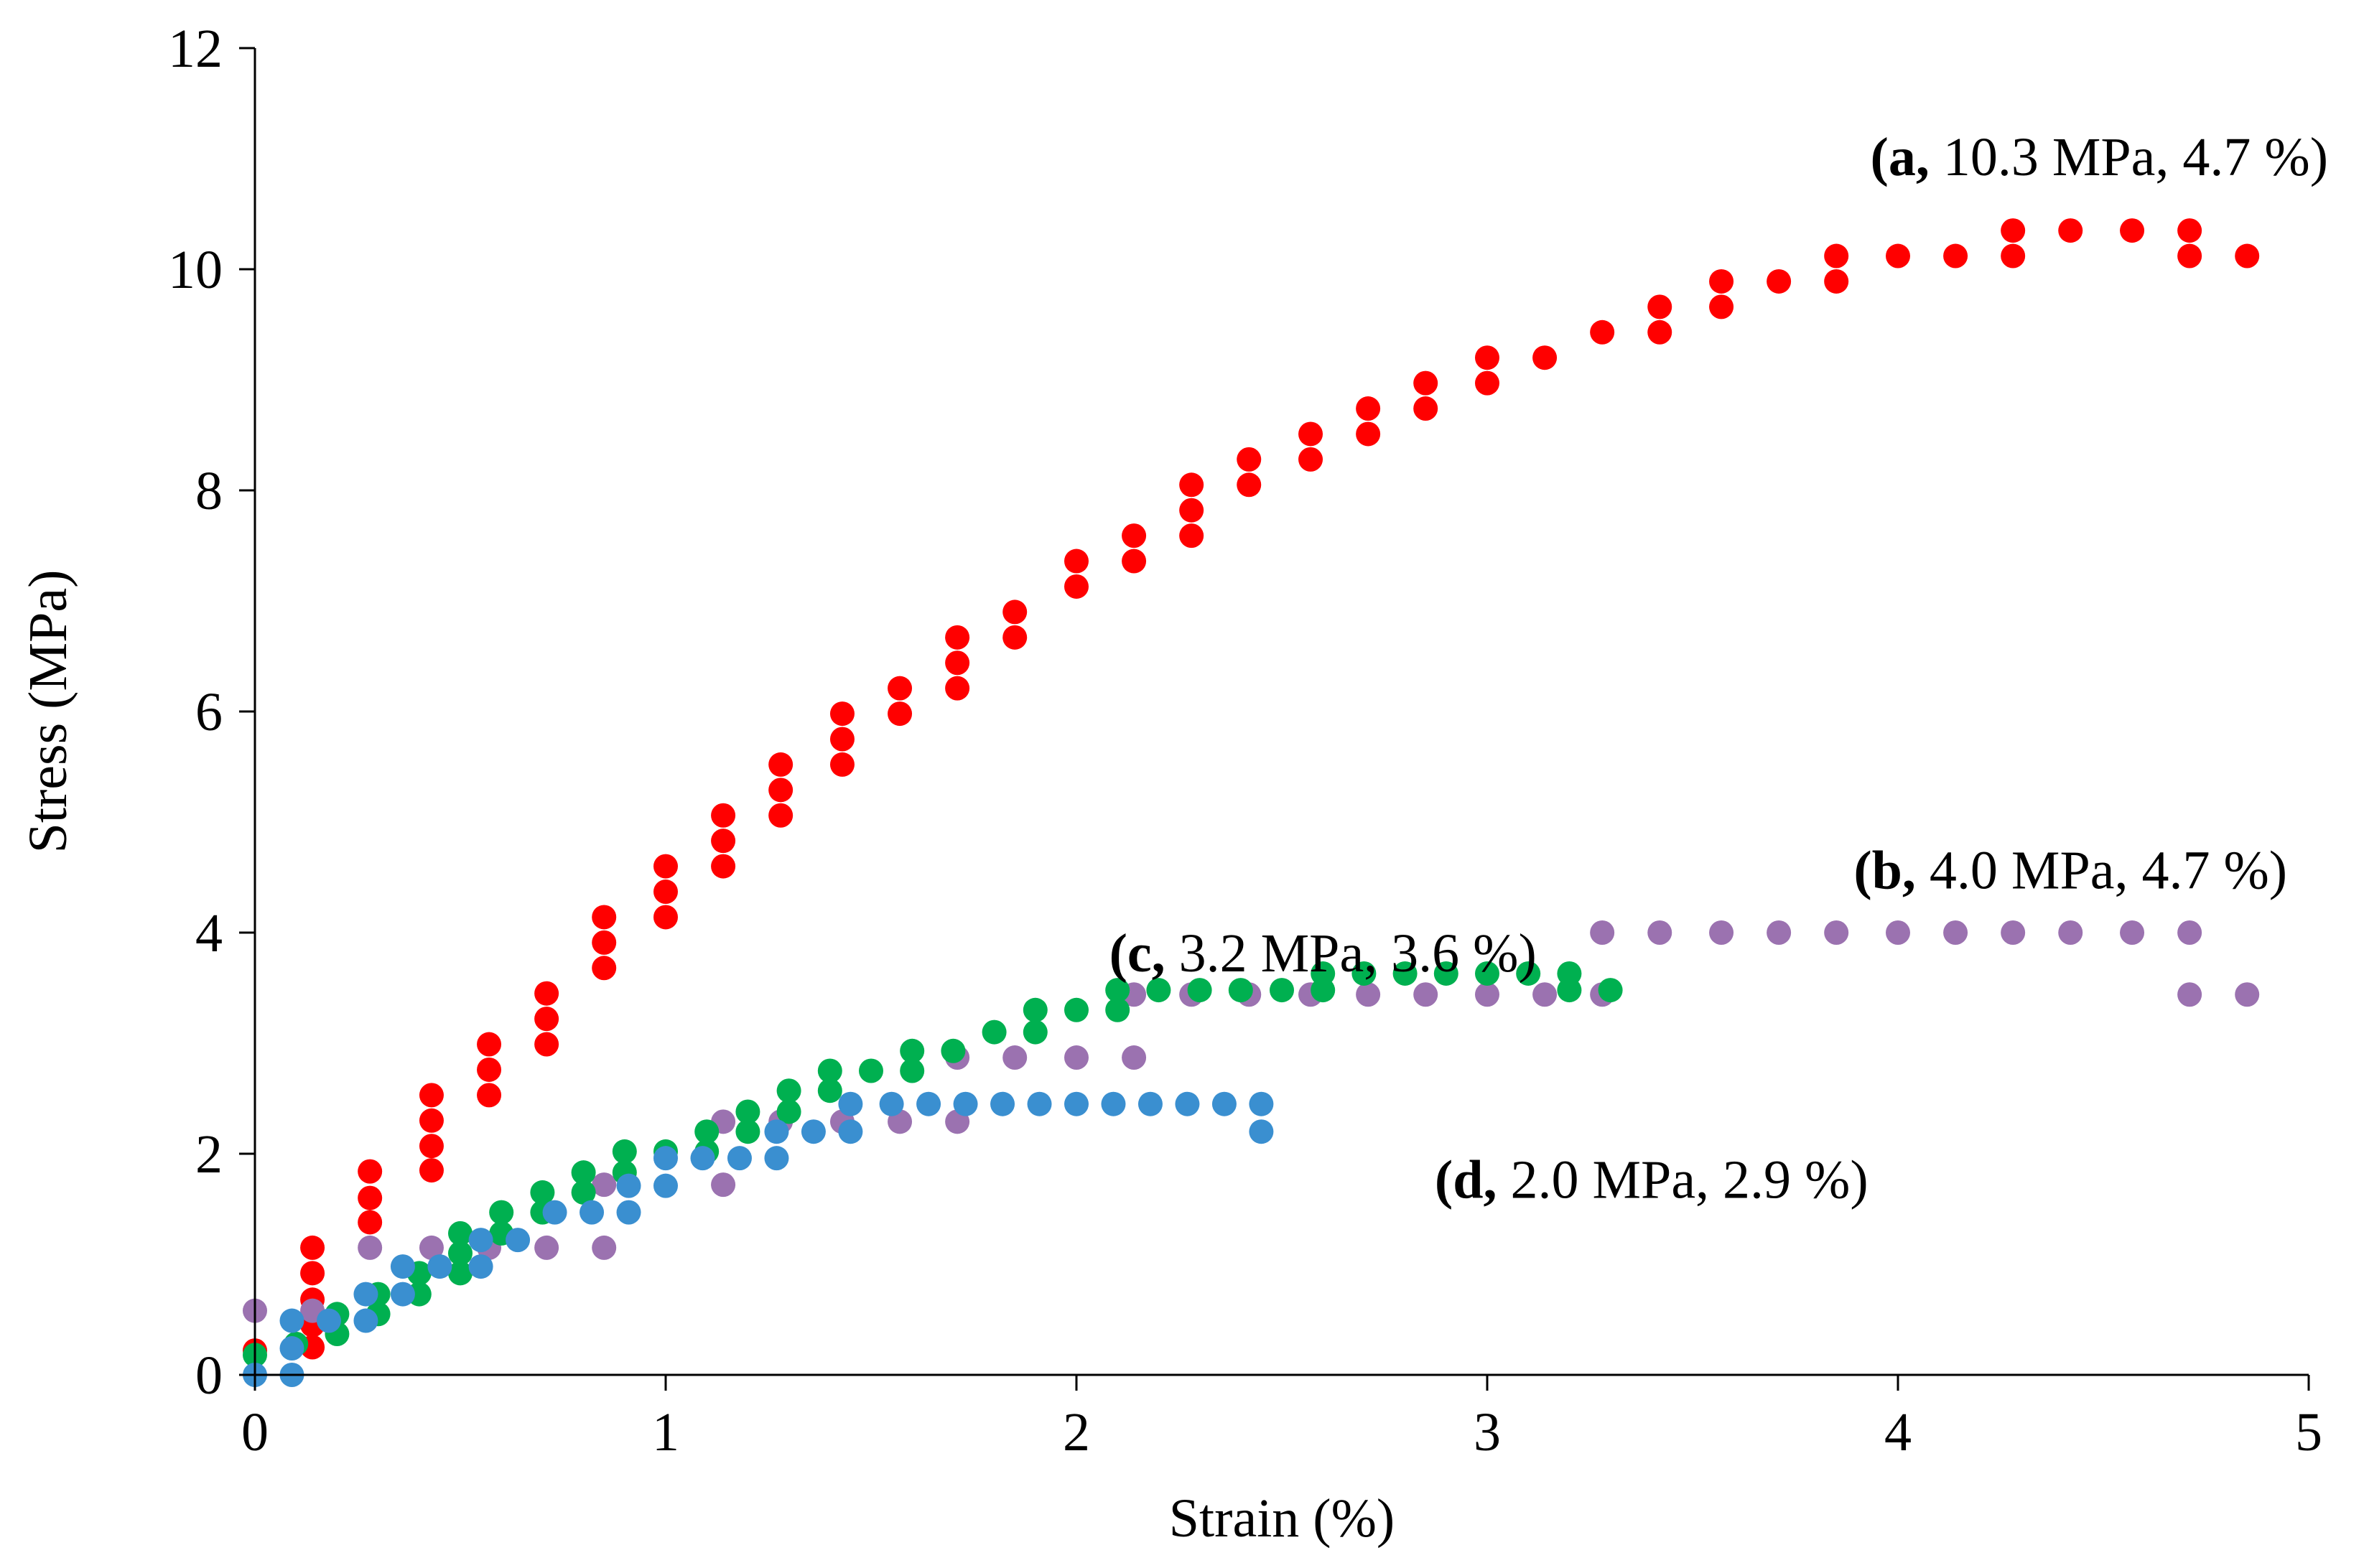 This screenshot has width=2364, height=1568. I want to click on annotation-a: (a, 10.3 MPa, 4.7 %), so click(2100, 157).